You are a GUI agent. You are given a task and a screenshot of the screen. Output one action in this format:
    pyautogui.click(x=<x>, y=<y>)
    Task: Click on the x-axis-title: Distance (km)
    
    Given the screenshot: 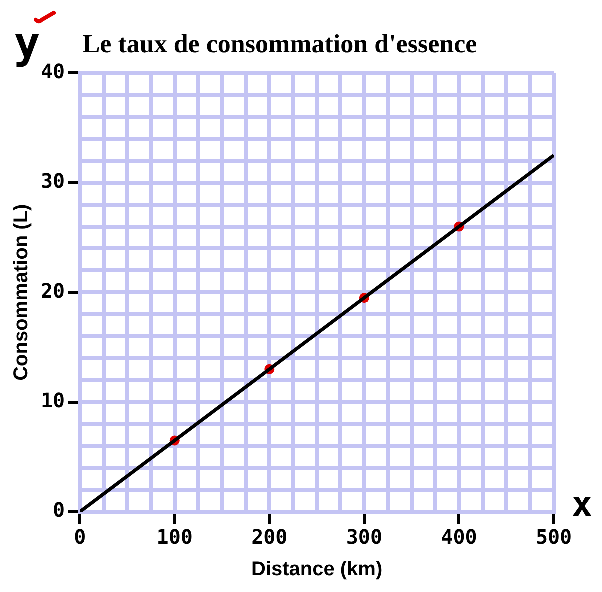 What is the action you would take?
    pyautogui.click(x=317, y=569)
    